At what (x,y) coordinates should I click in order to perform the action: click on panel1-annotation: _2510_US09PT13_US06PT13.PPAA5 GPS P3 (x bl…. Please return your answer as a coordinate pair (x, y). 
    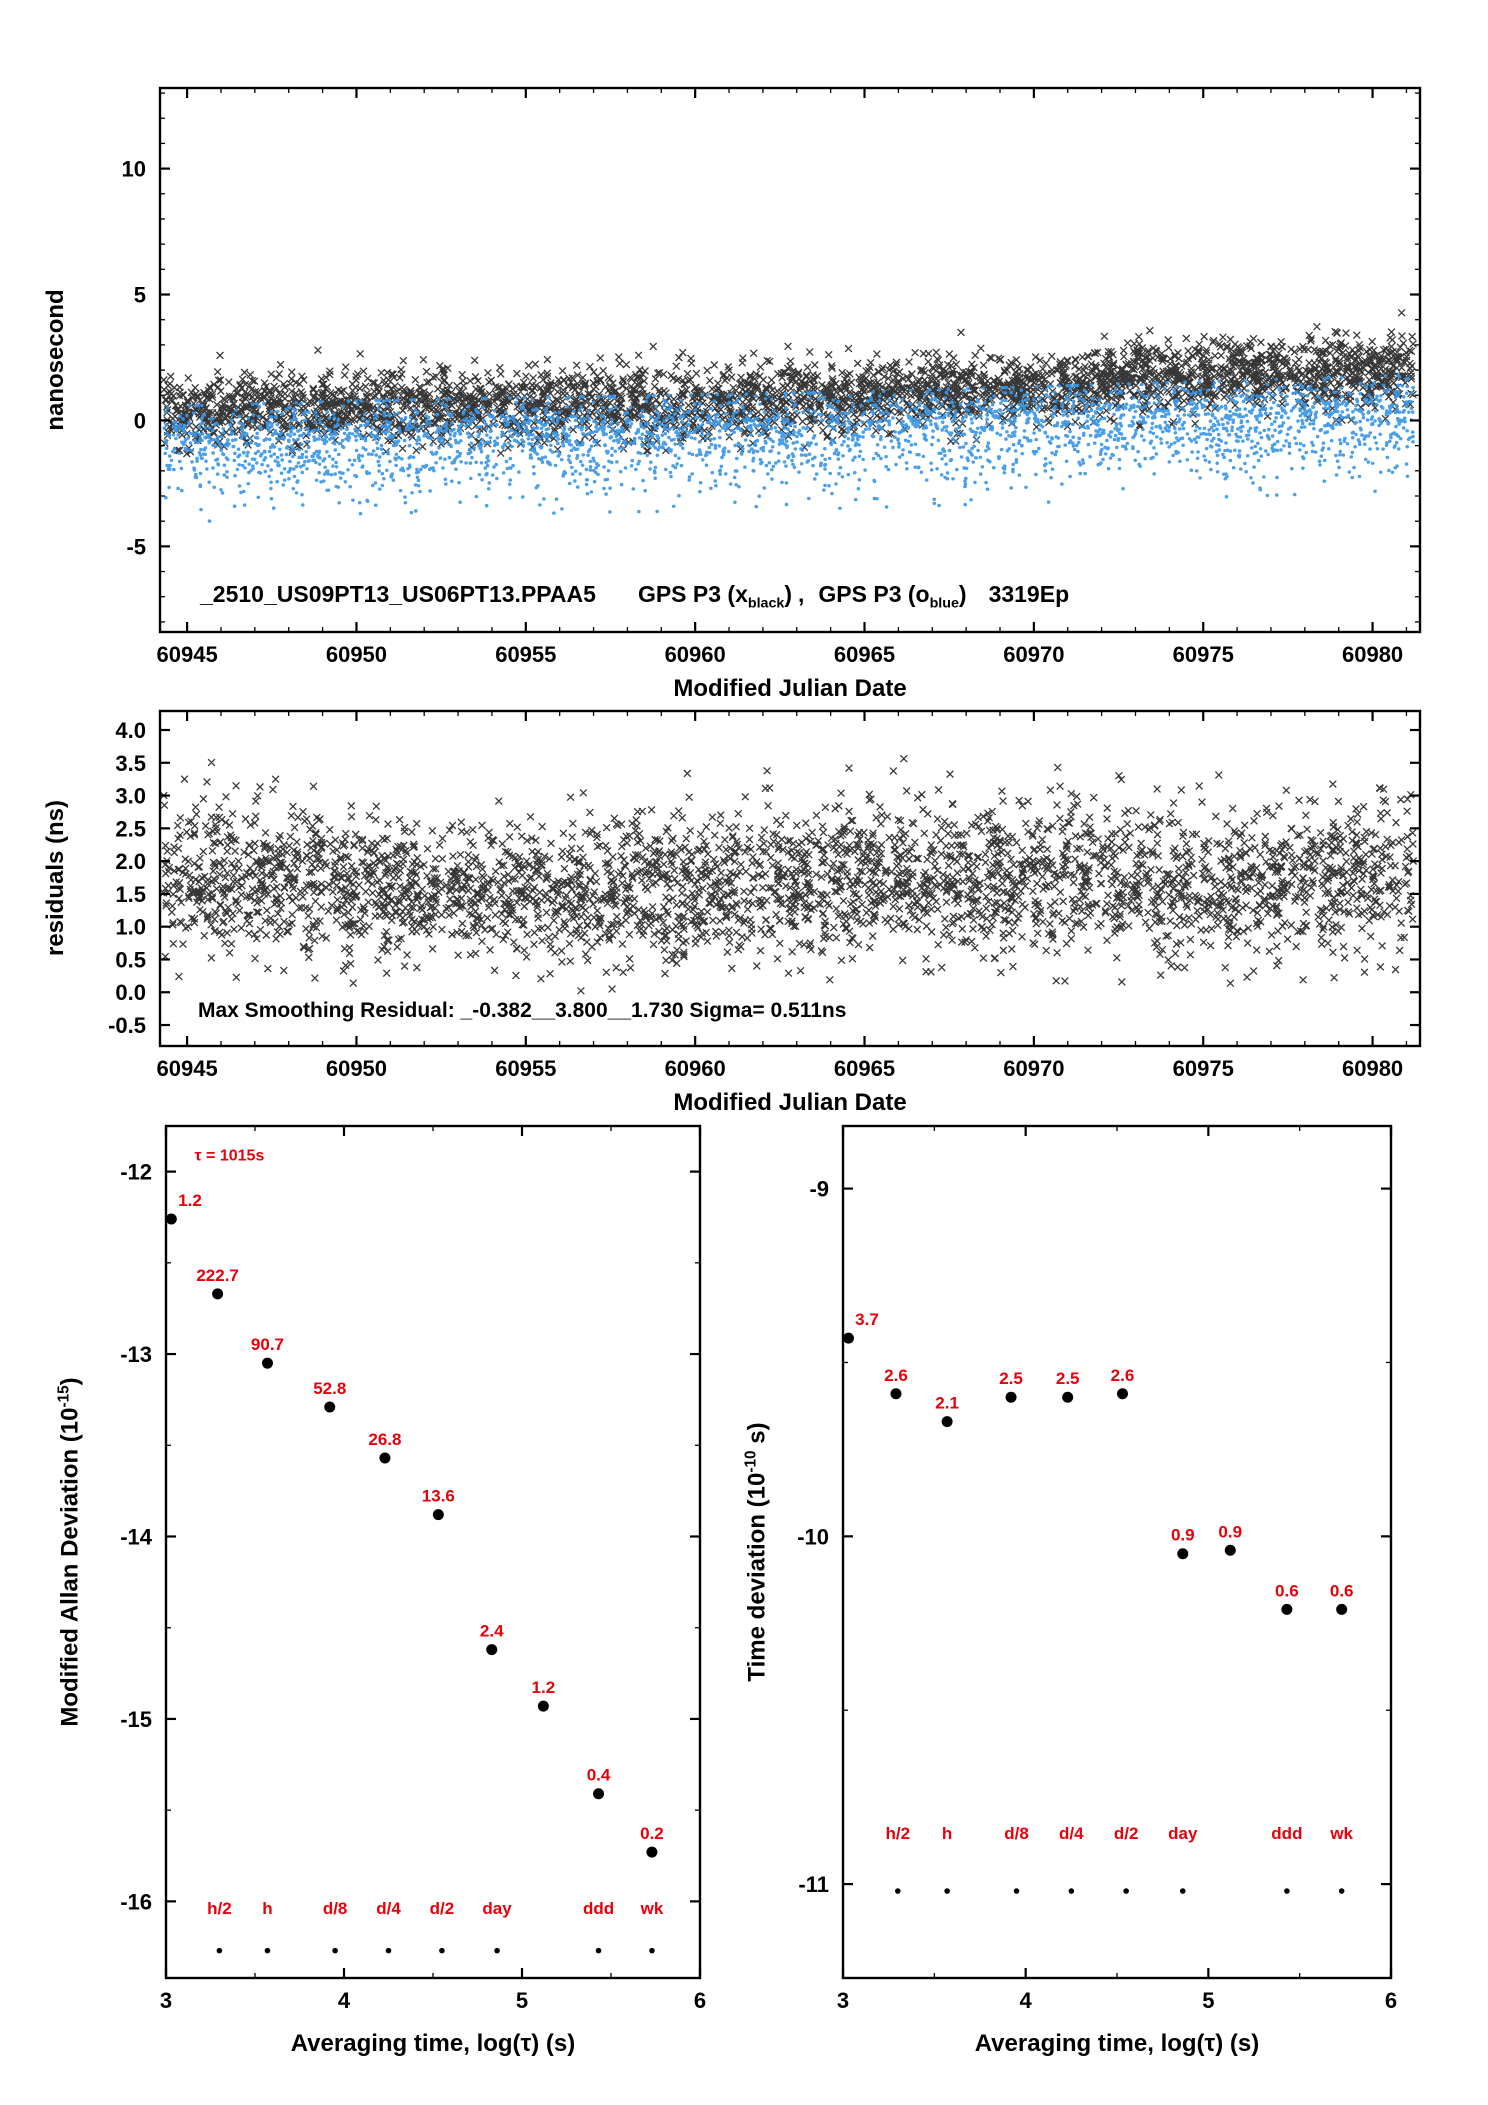
    Looking at the image, I should click on (635, 596).